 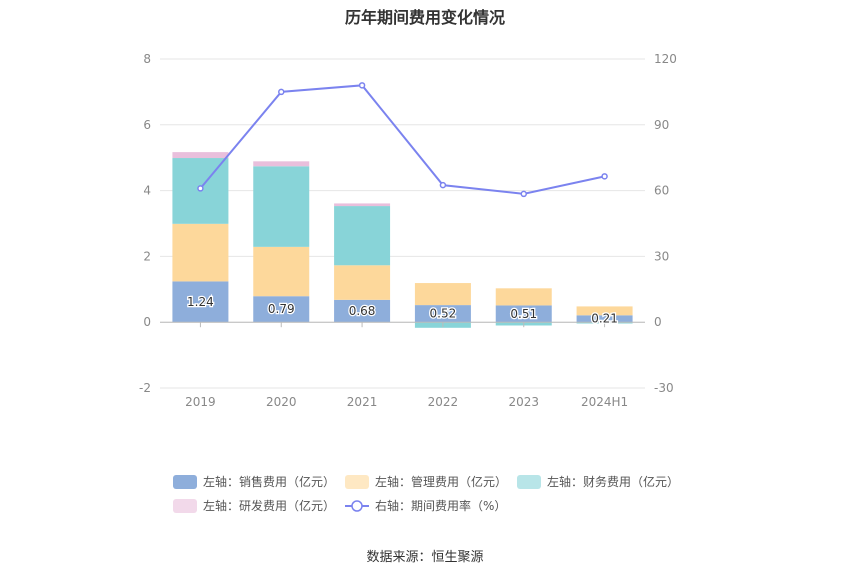 What do you see at coordinates (424, 17) in the screenshot?
I see `chart-title: 历年期间费用变化情况` at bounding box center [424, 17].